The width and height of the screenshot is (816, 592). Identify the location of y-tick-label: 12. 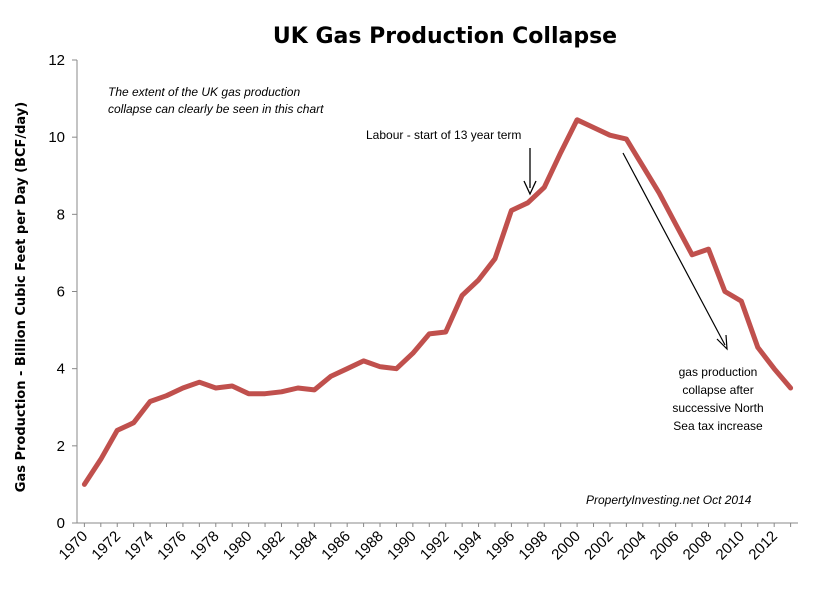
(56, 60).